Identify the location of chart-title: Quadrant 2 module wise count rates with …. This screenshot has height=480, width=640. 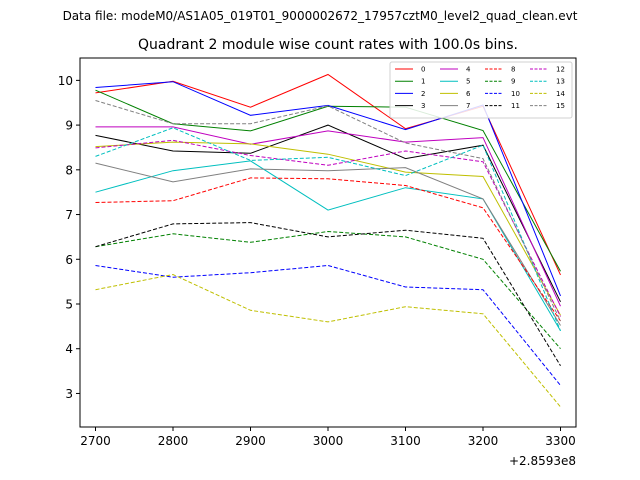
(328, 45).